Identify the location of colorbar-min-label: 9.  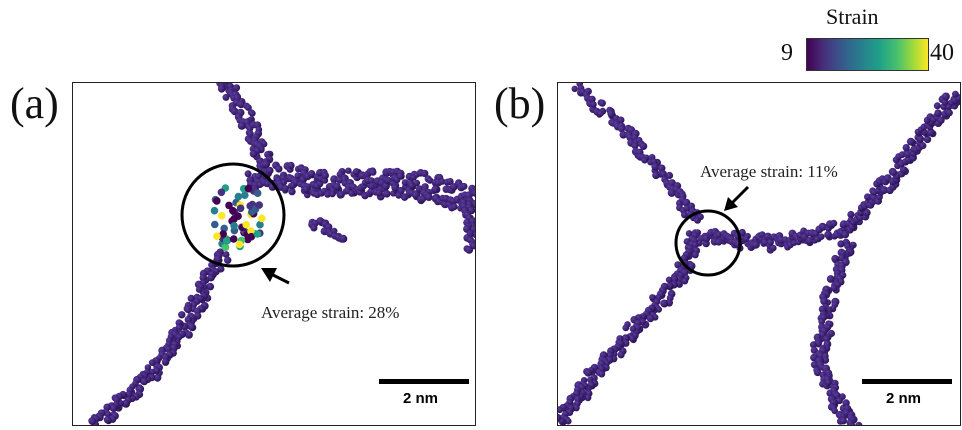
(787, 53).